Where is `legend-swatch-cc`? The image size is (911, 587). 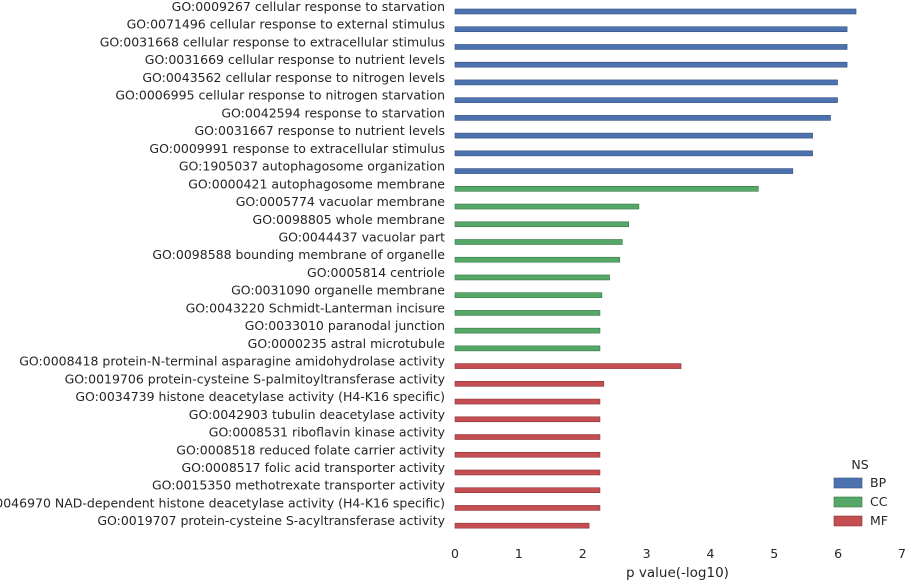 legend-swatch-cc is located at coordinates (848, 502).